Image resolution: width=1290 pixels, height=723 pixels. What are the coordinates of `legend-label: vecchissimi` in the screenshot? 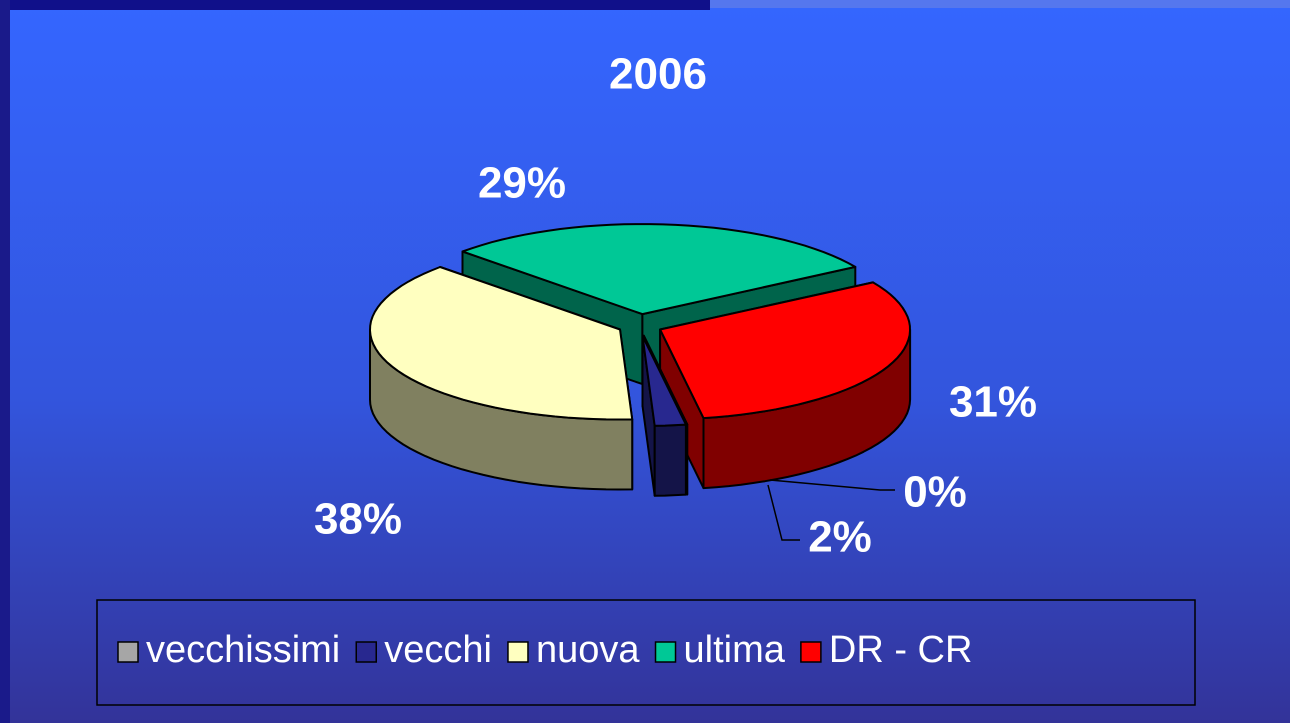 It's located at (243, 650).